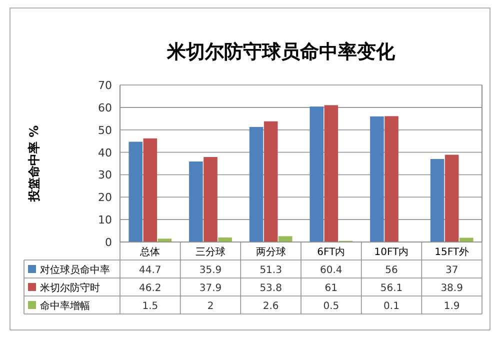  I want to click on data-label: 2.6, so click(270, 306).